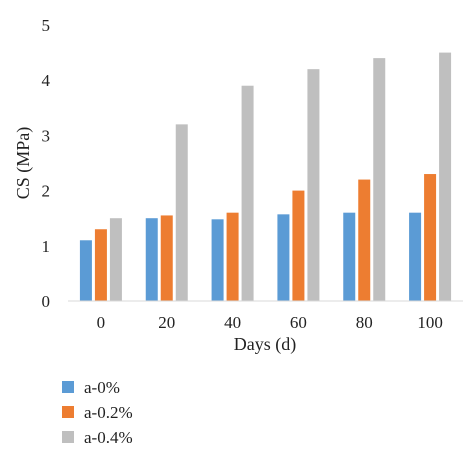  What do you see at coordinates (46, 301) in the screenshot?
I see `y-tick-label: 0` at bounding box center [46, 301].